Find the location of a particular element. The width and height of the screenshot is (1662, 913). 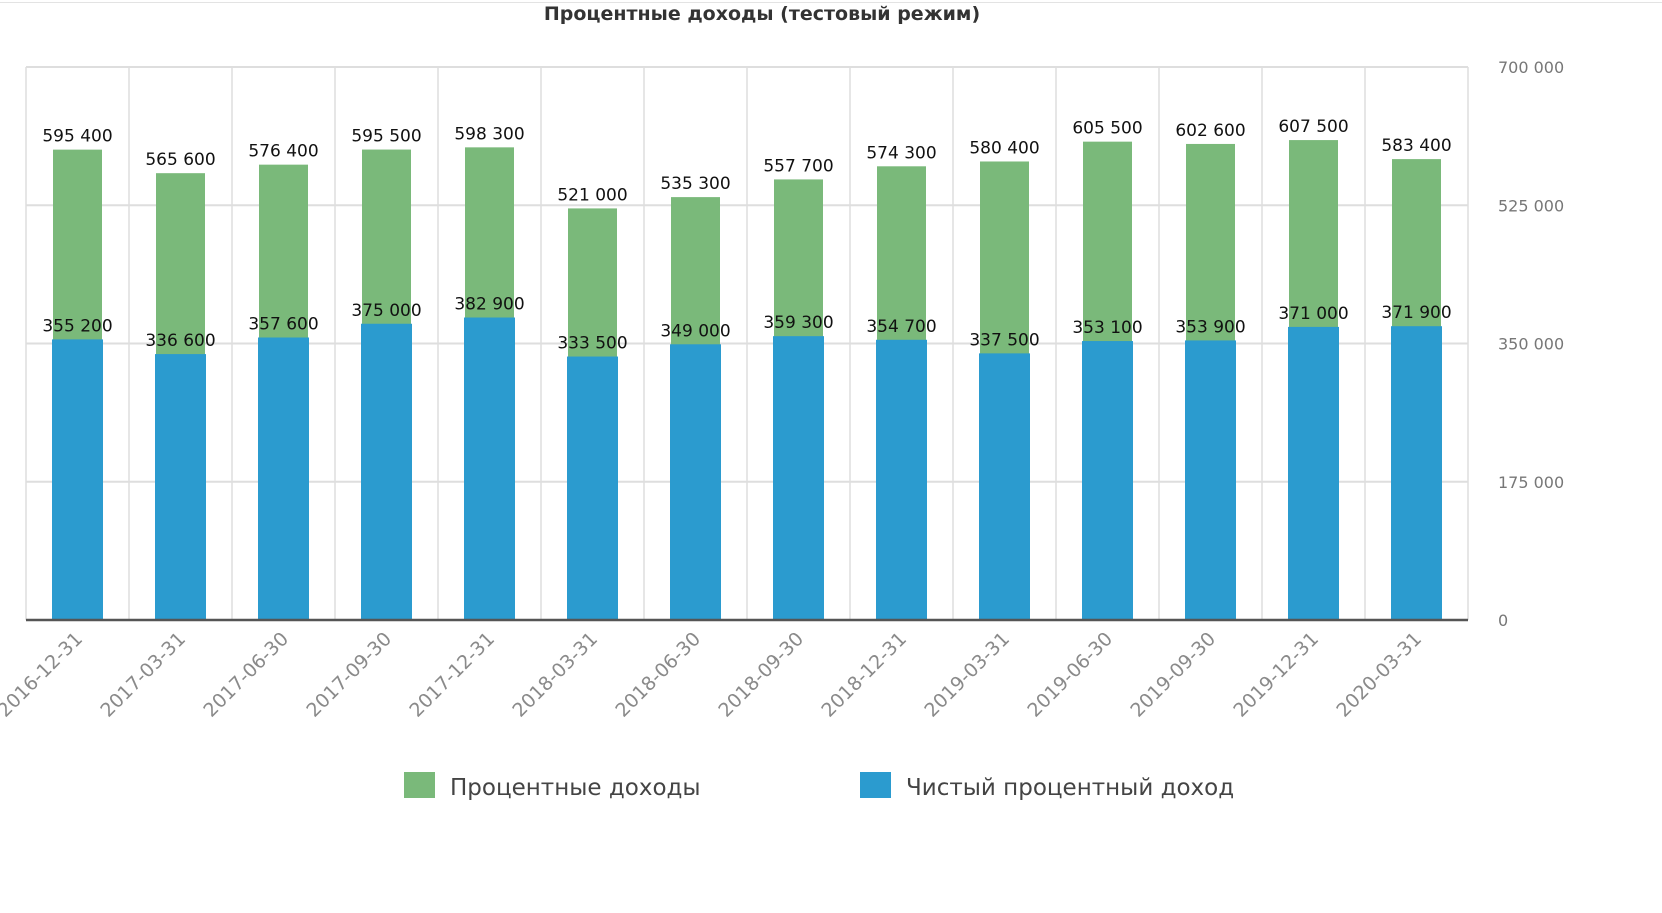

data-label-net-interest-income: 371 900 is located at coordinates (1416, 313).